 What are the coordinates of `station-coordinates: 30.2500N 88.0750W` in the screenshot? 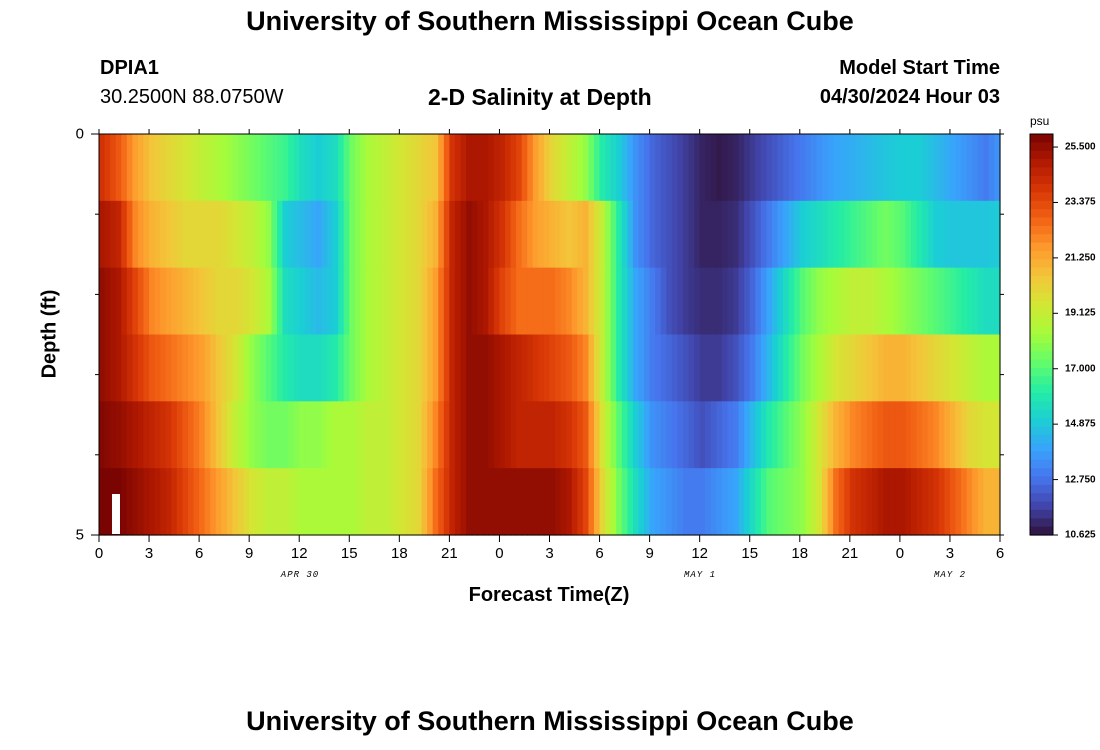 It's located at (192, 97).